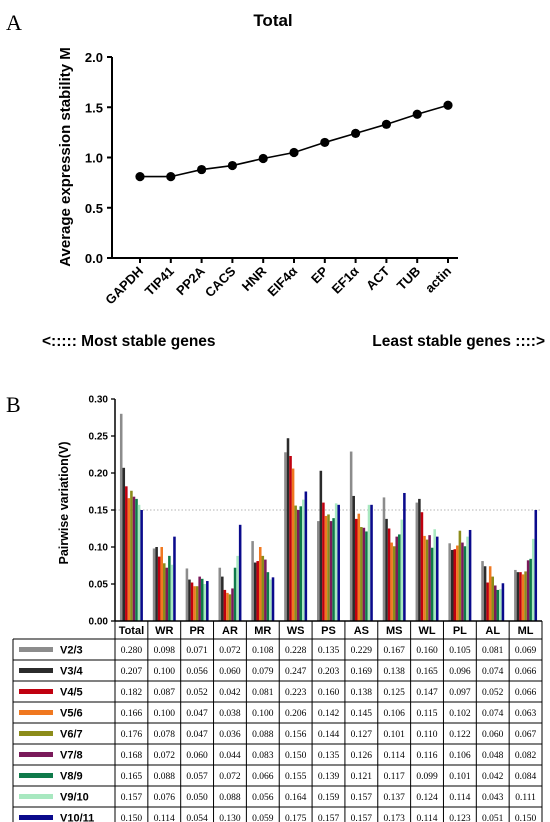  I want to click on table-cell: 0.137, so click(395, 798).